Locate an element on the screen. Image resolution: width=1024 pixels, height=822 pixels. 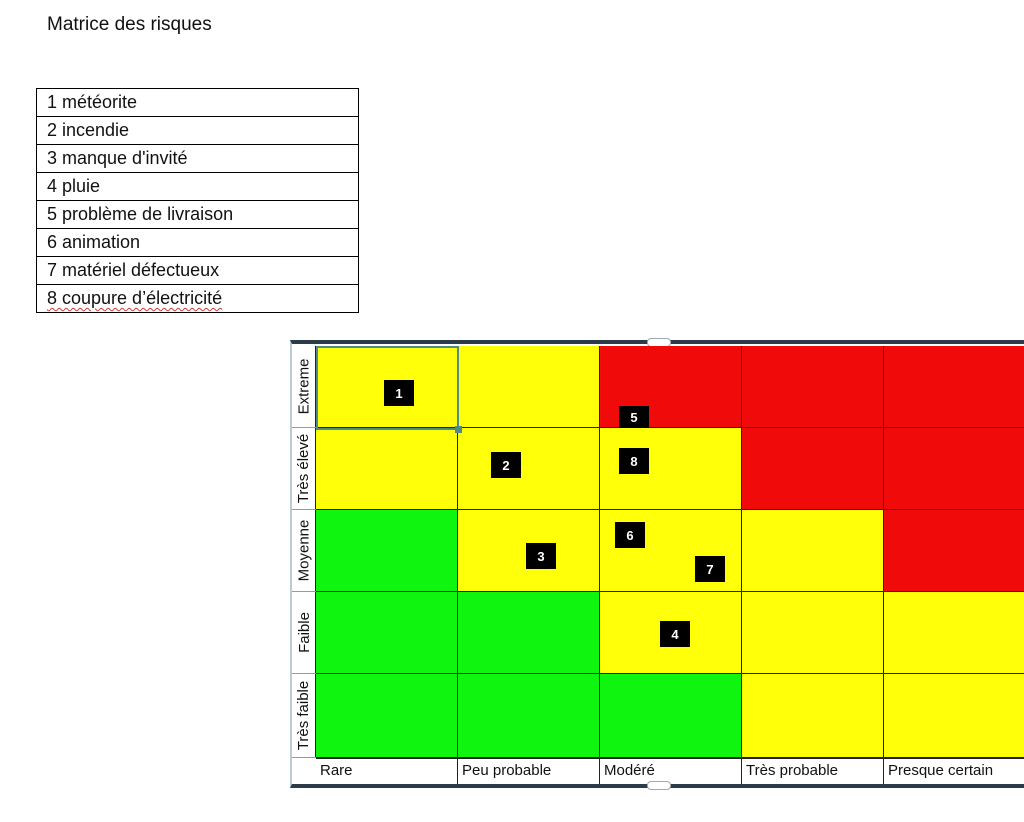
col-label-peu-probable: Peu probable is located at coordinates (529, 771).